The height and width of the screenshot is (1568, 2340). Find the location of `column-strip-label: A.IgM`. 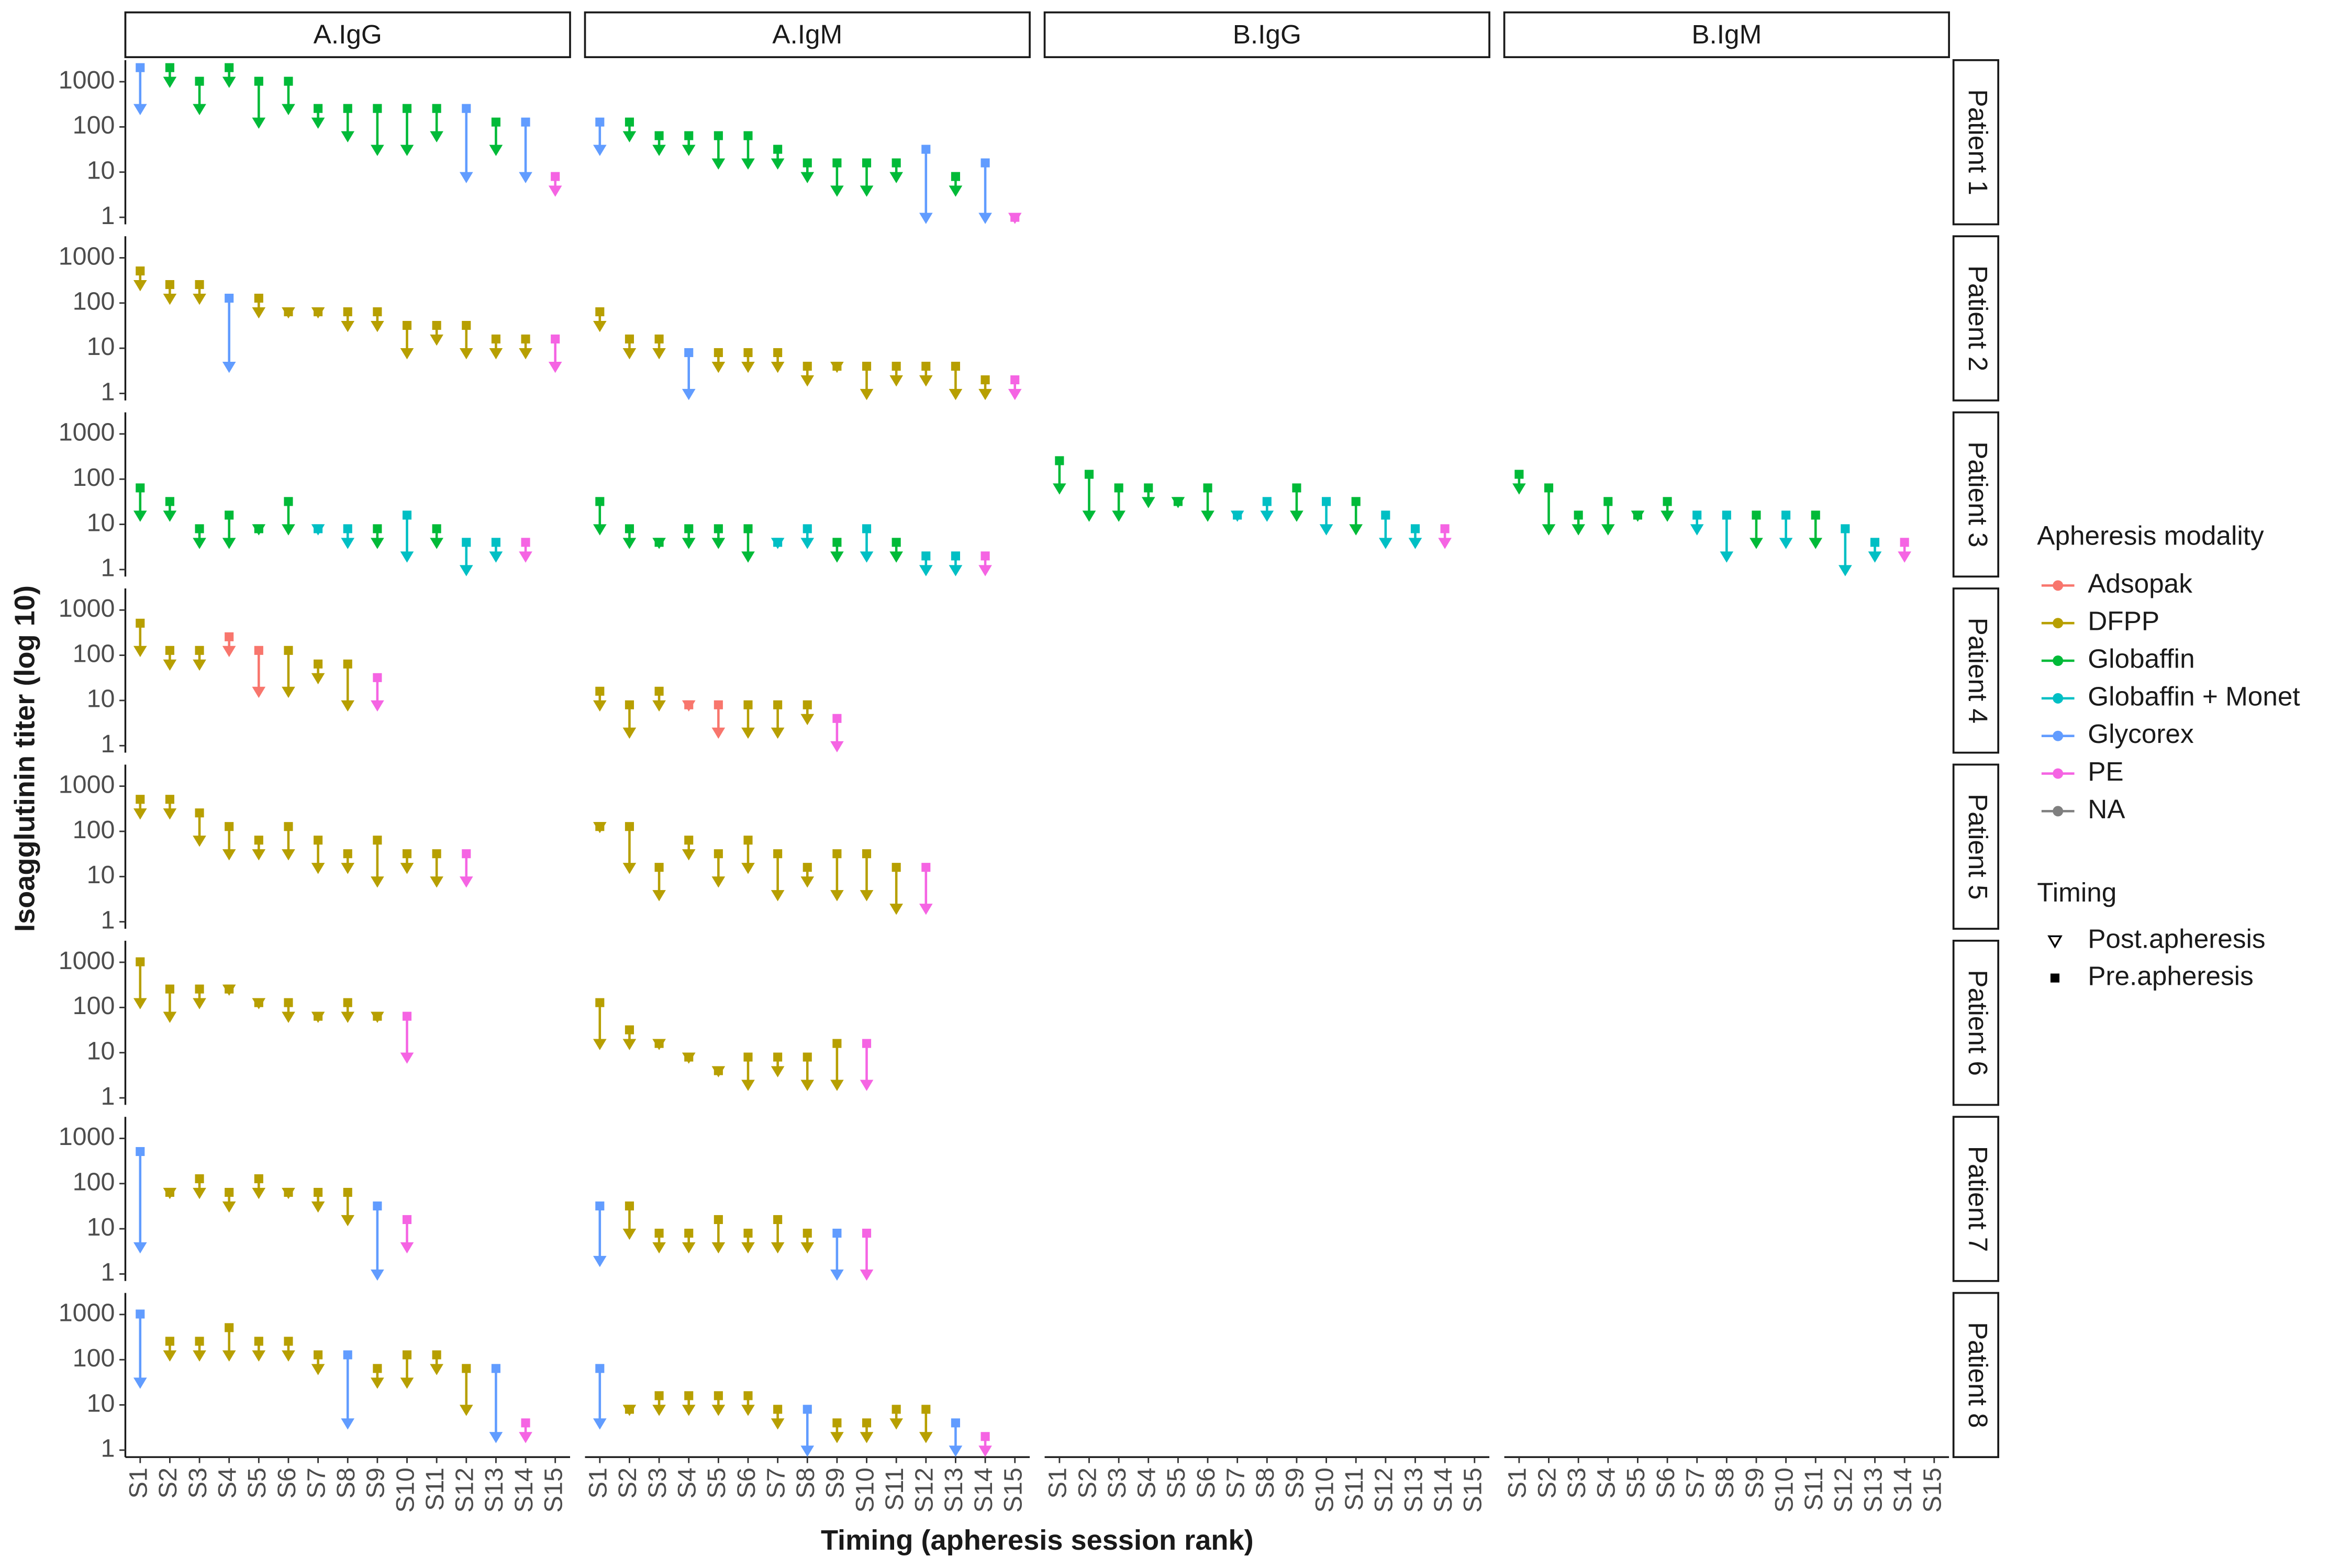

column-strip-label: A.IgM is located at coordinates (807, 34).